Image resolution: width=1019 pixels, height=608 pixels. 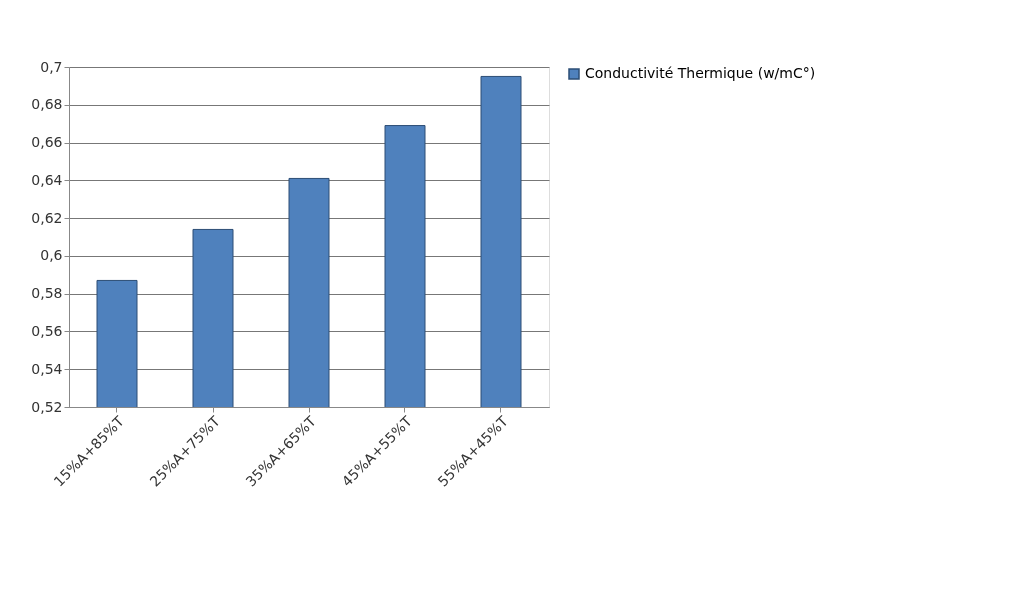 I want to click on y-tick-label: 0,52, so click(x=47, y=406).